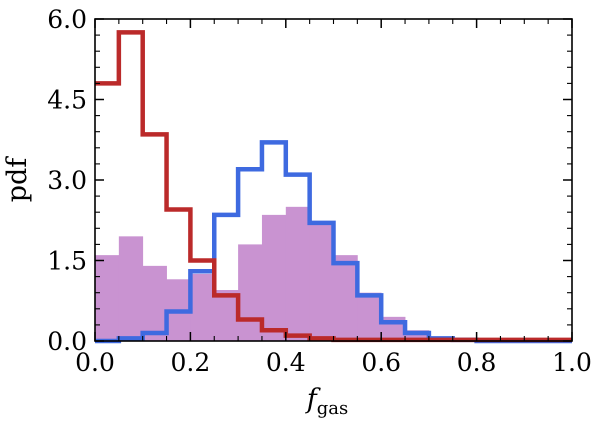 Image resolution: width=598 pixels, height=424 pixels. What do you see at coordinates (286, 362) in the screenshot?
I see `x-tick-label: 0.4` at bounding box center [286, 362].